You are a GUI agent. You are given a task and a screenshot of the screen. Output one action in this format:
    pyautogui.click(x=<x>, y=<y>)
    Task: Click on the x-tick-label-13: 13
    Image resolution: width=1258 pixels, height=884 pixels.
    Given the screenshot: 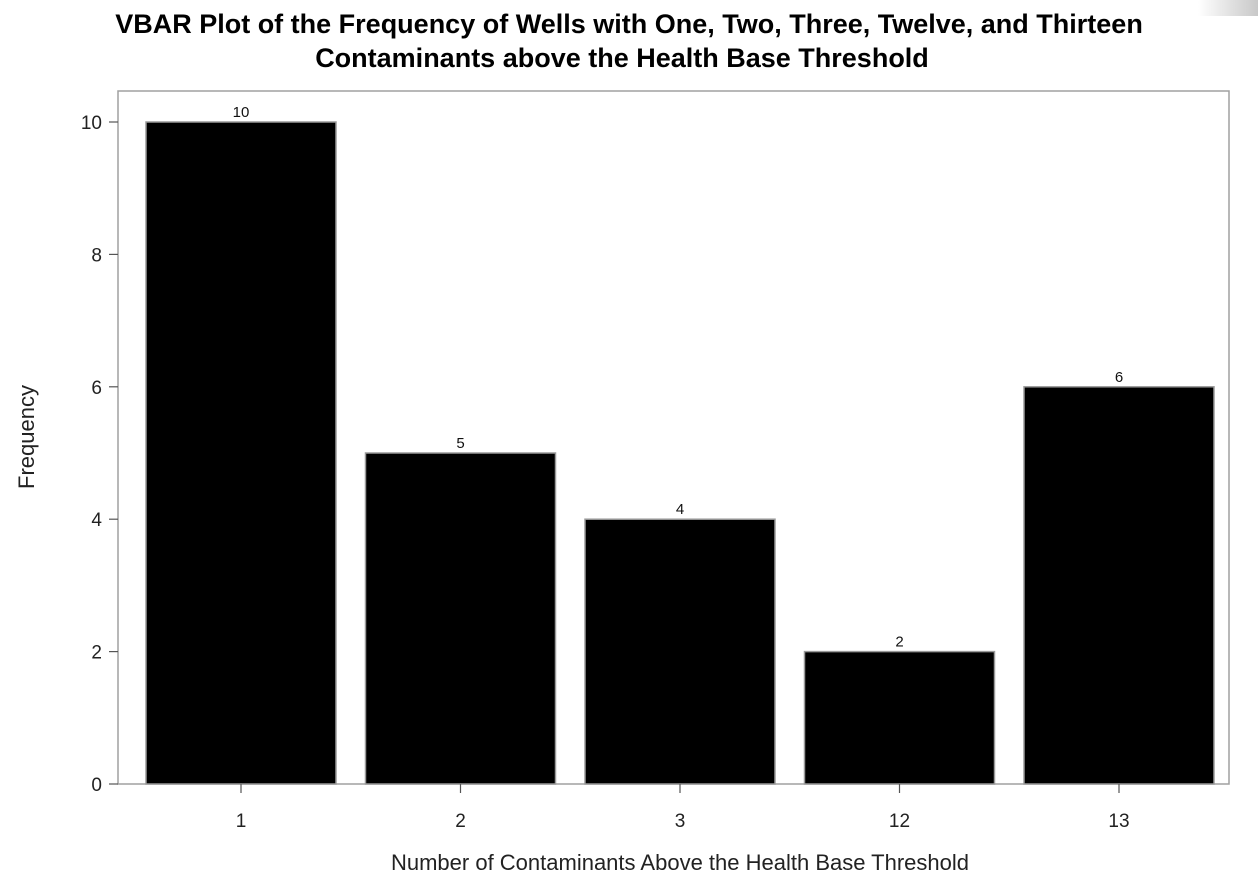 What is the action you would take?
    pyautogui.click(x=1118, y=821)
    